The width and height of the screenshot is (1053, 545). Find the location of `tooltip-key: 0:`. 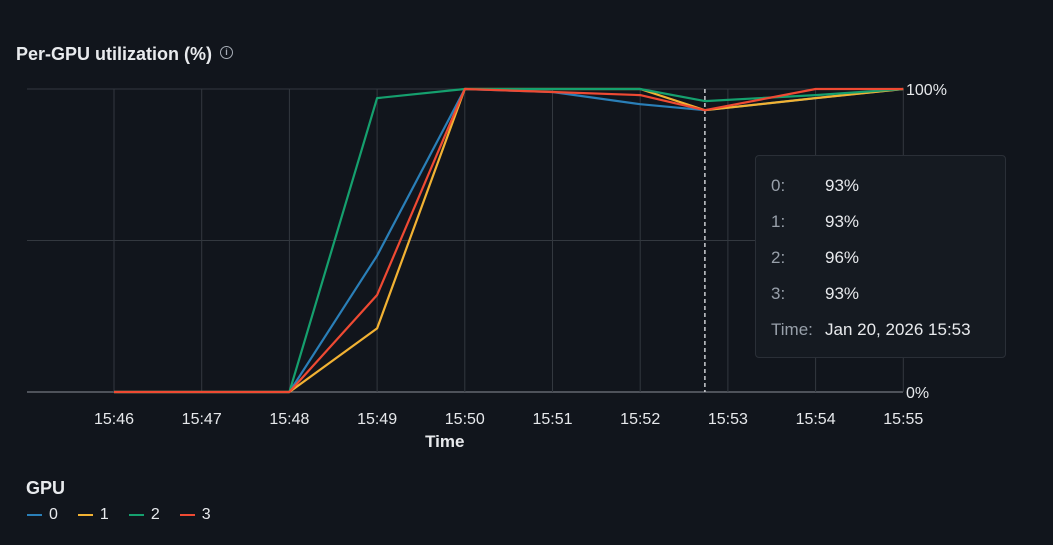

tooltip-key: 0: is located at coordinates (778, 185).